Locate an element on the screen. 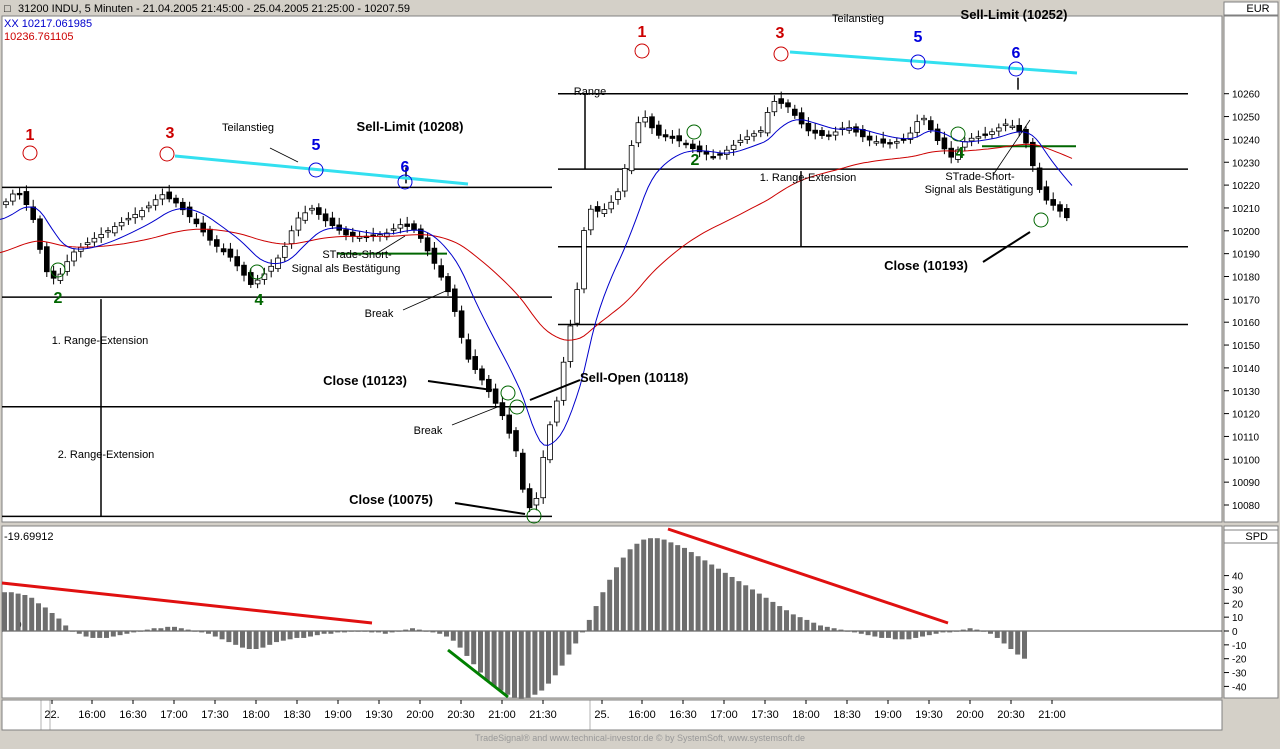 The width and height of the screenshot is (1280, 749). annotation-label: 4 is located at coordinates (259, 300).